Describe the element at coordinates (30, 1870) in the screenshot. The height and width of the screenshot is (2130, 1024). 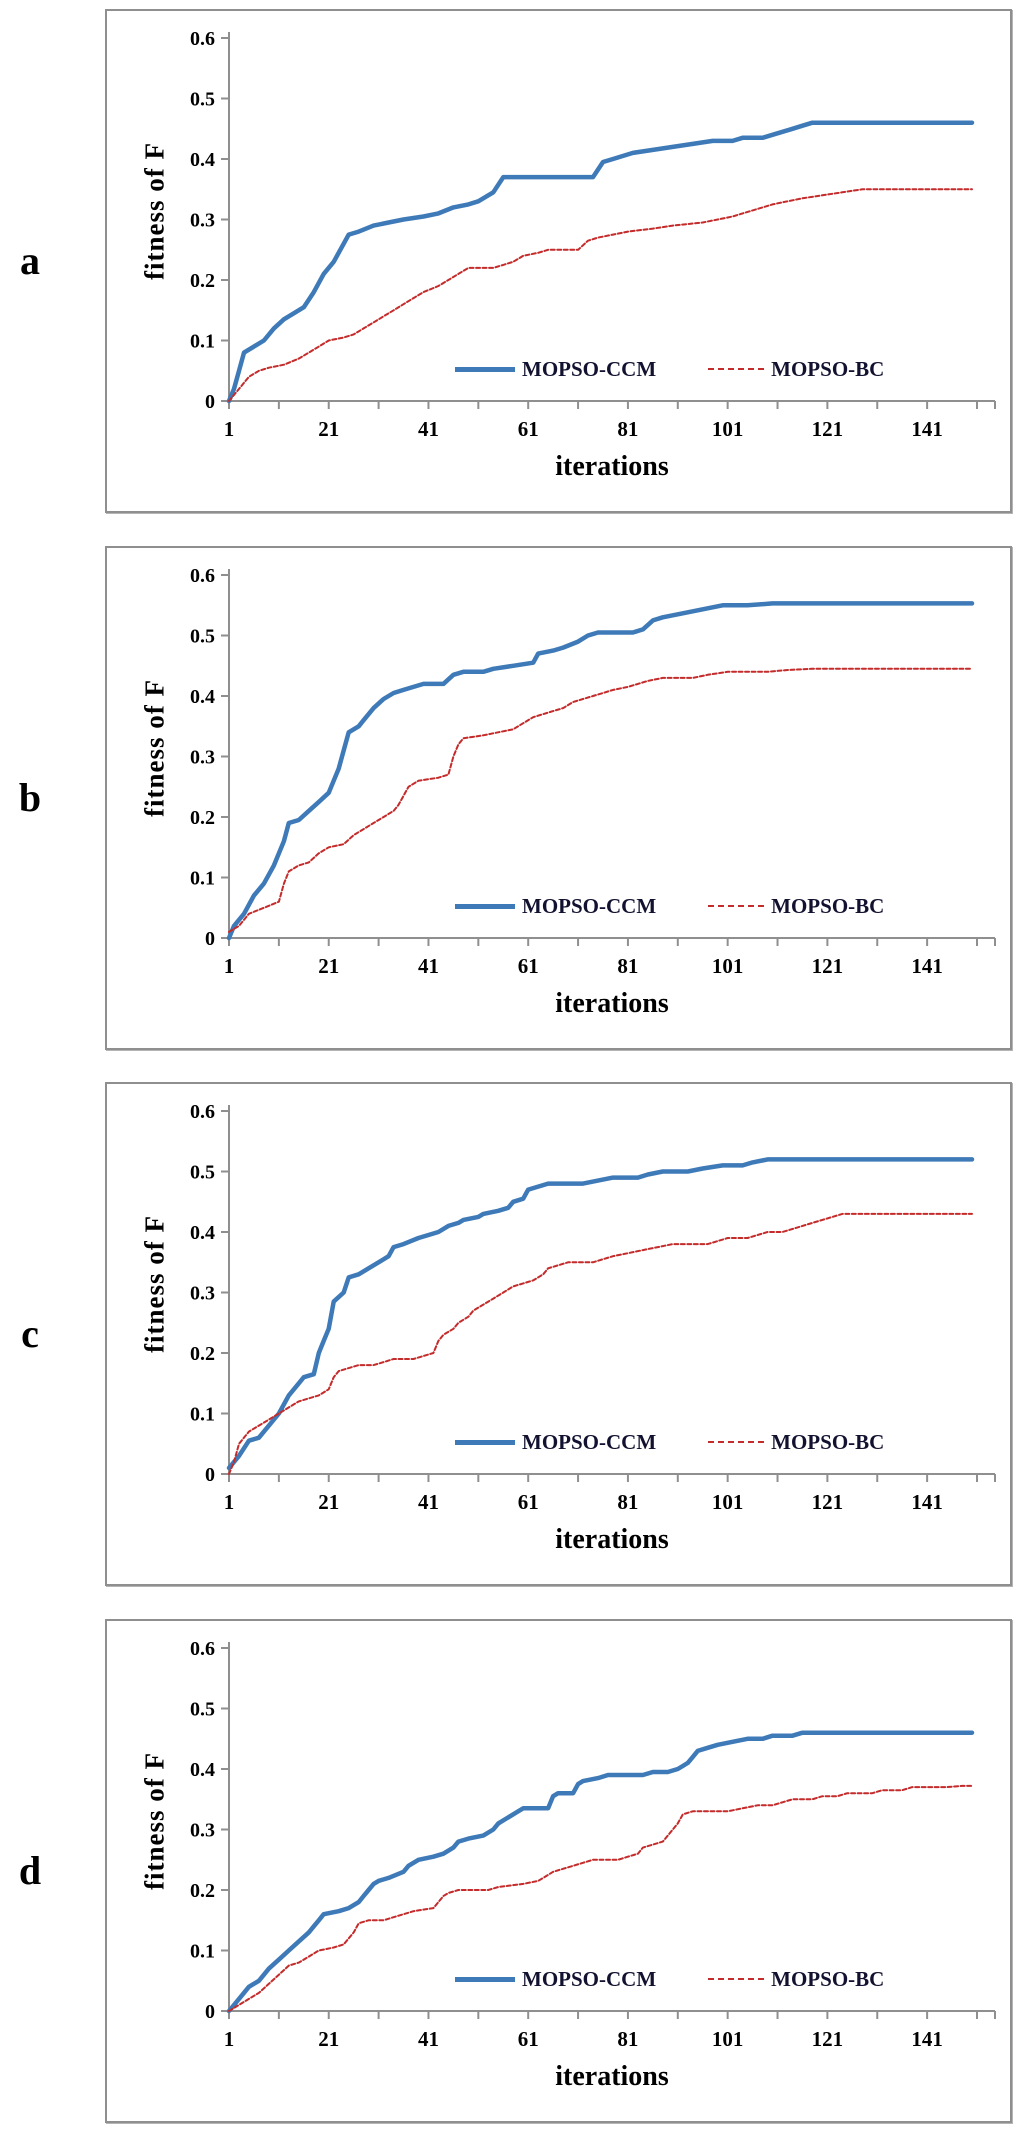
I see `panel-label-d: d` at that location.